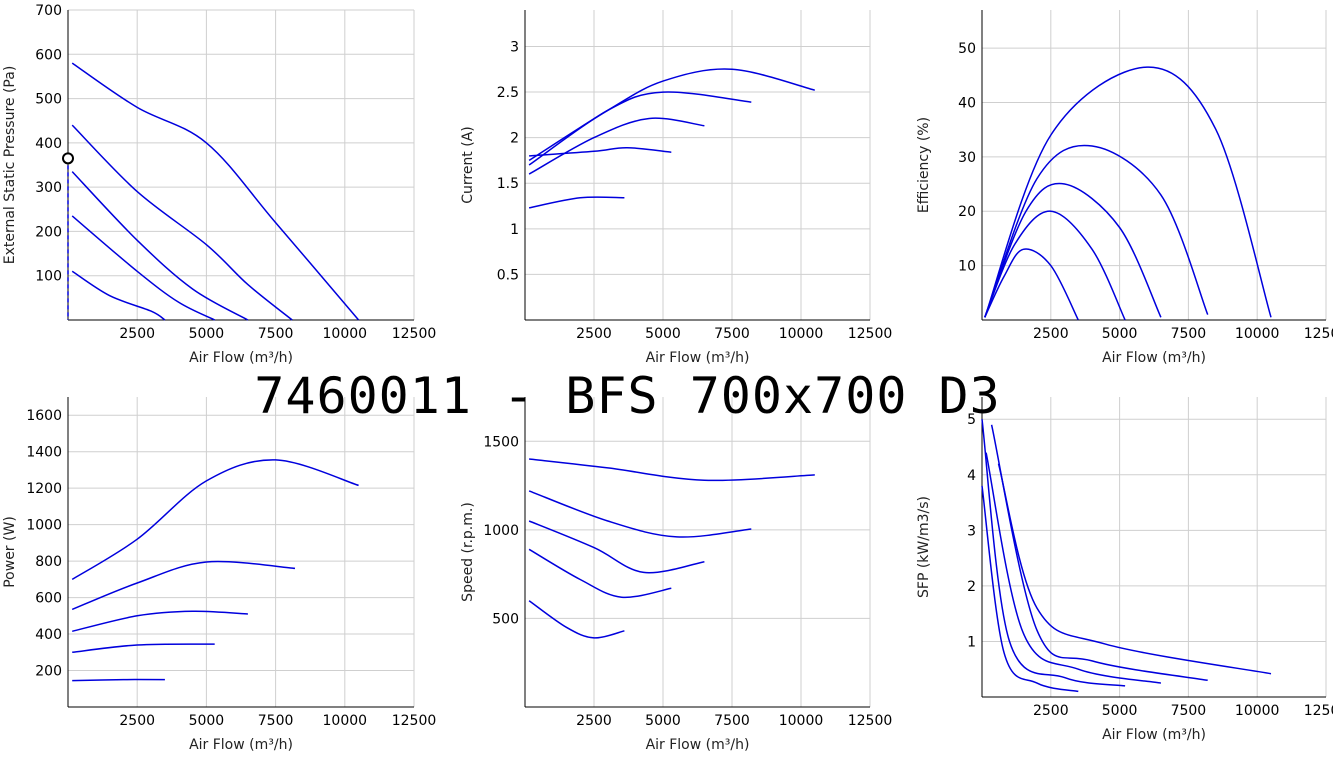 This screenshot has height=769, width=1333. I want to click on y-axis-label: External Static Pressure (Pa), so click(10, 165).